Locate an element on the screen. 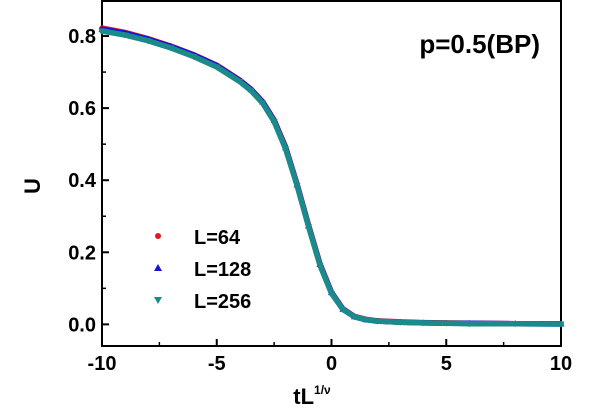  x-axis-ticks: -10 -5 0 5 10 is located at coordinates (330, 357).